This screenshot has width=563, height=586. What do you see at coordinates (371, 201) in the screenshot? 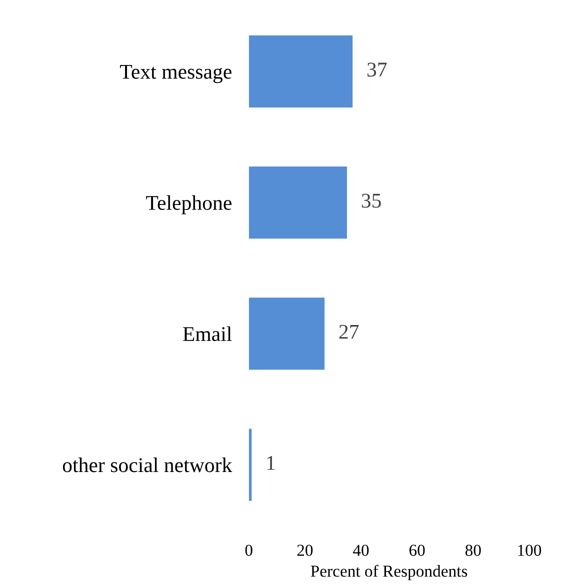
I see `data-label: 35` at bounding box center [371, 201].